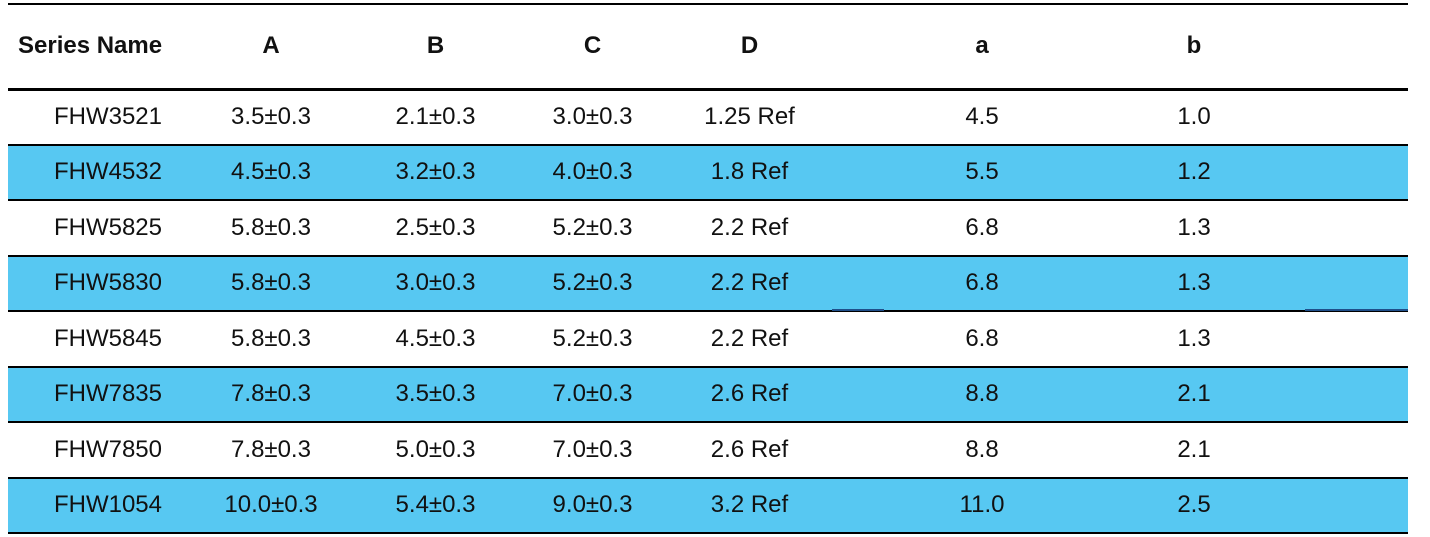  Describe the element at coordinates (982, 47) in the screenshot. I see `header-a-lower: a` at that location.